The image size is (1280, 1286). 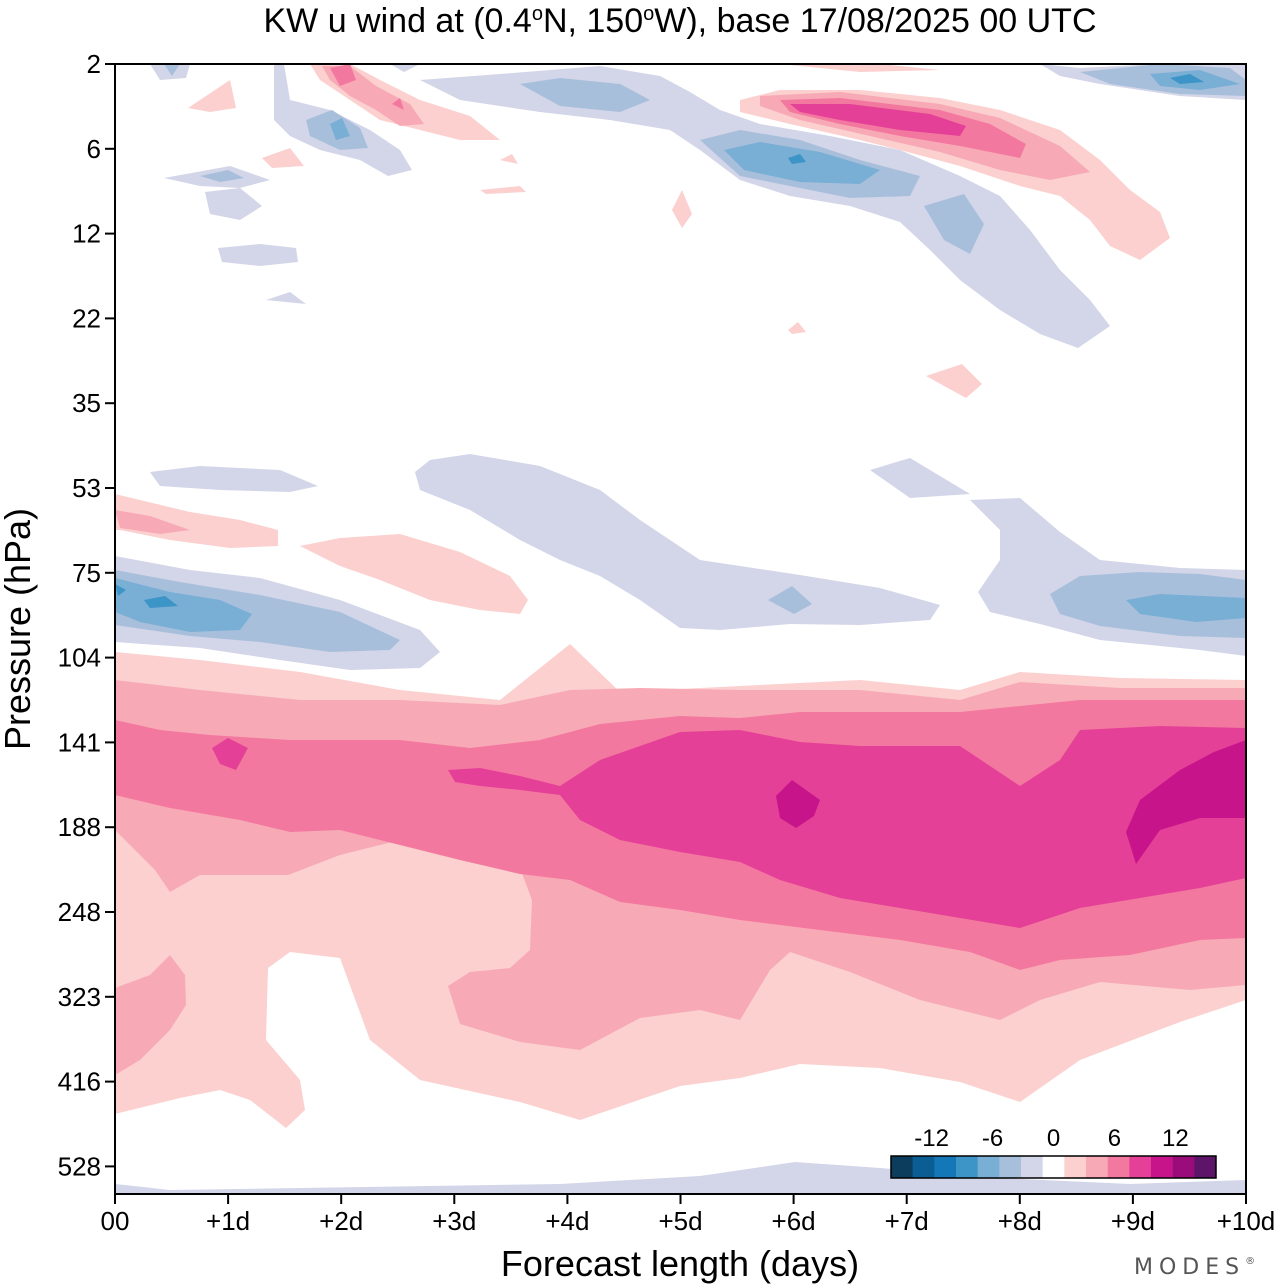 What do you see at coordinates (152, 522) in the screenshot?
I see `contour-westerly-4-lower-strat-west` at bounding box center [152, 522].